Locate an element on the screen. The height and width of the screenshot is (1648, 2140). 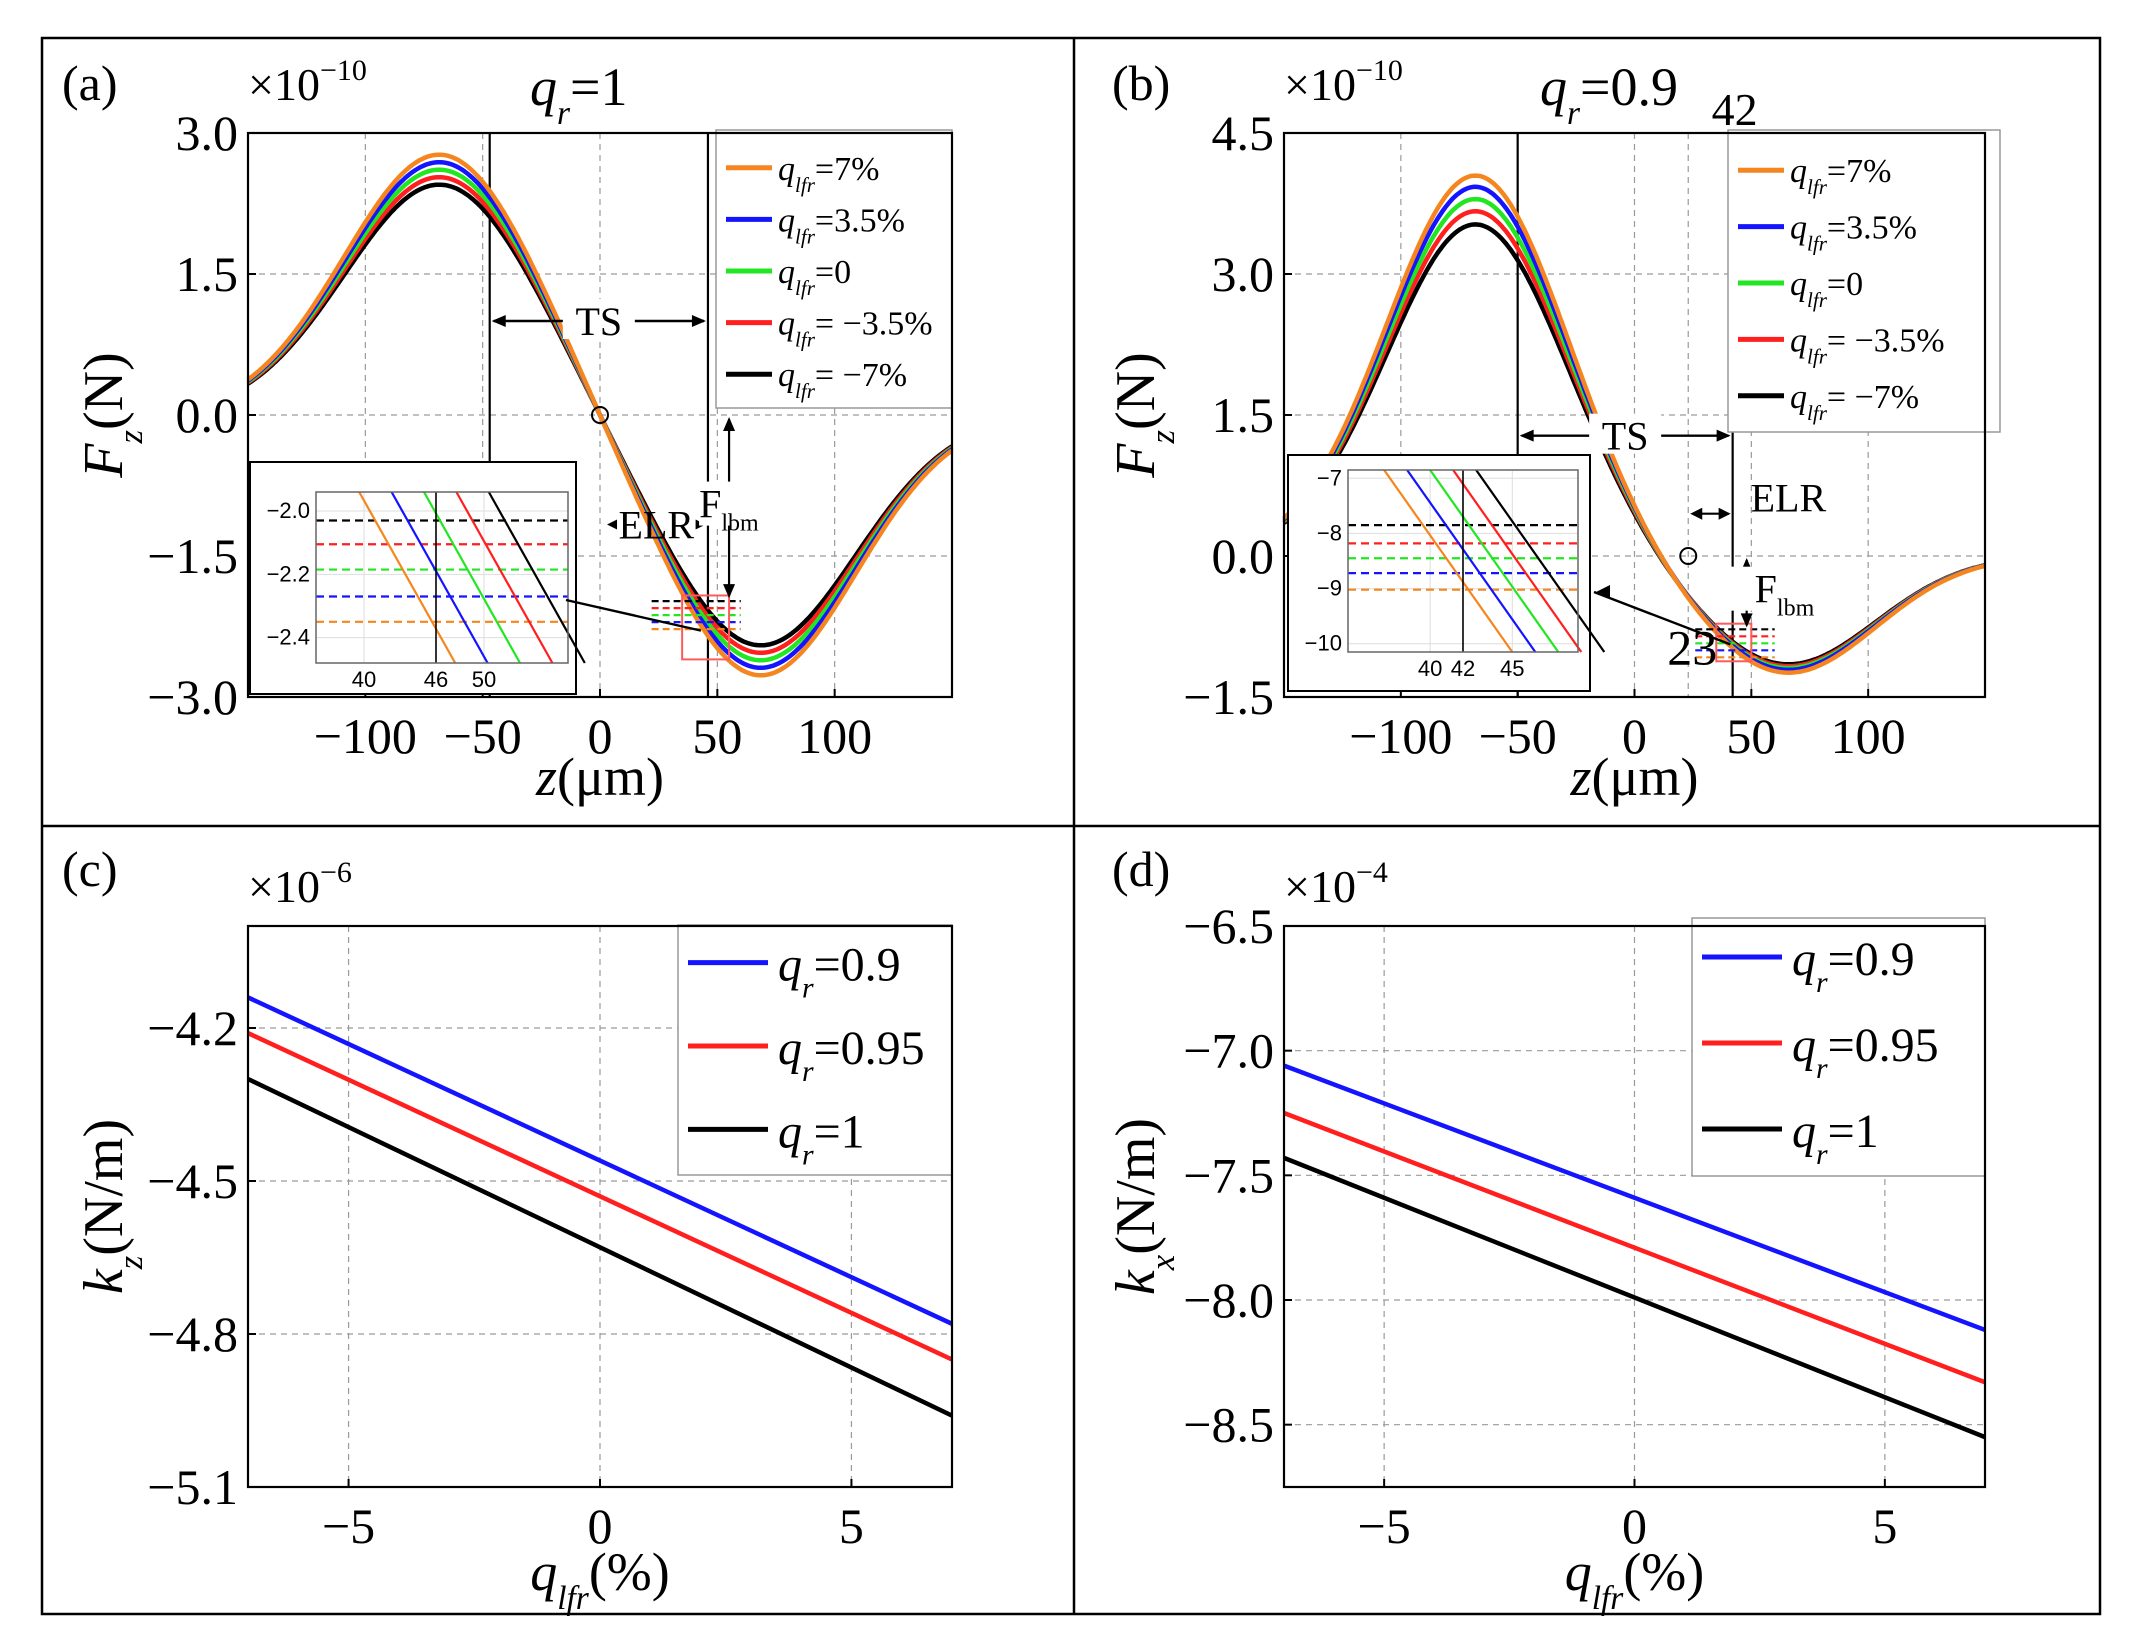
y-tick-label: −3.0 is located at coordinates (192, 697).